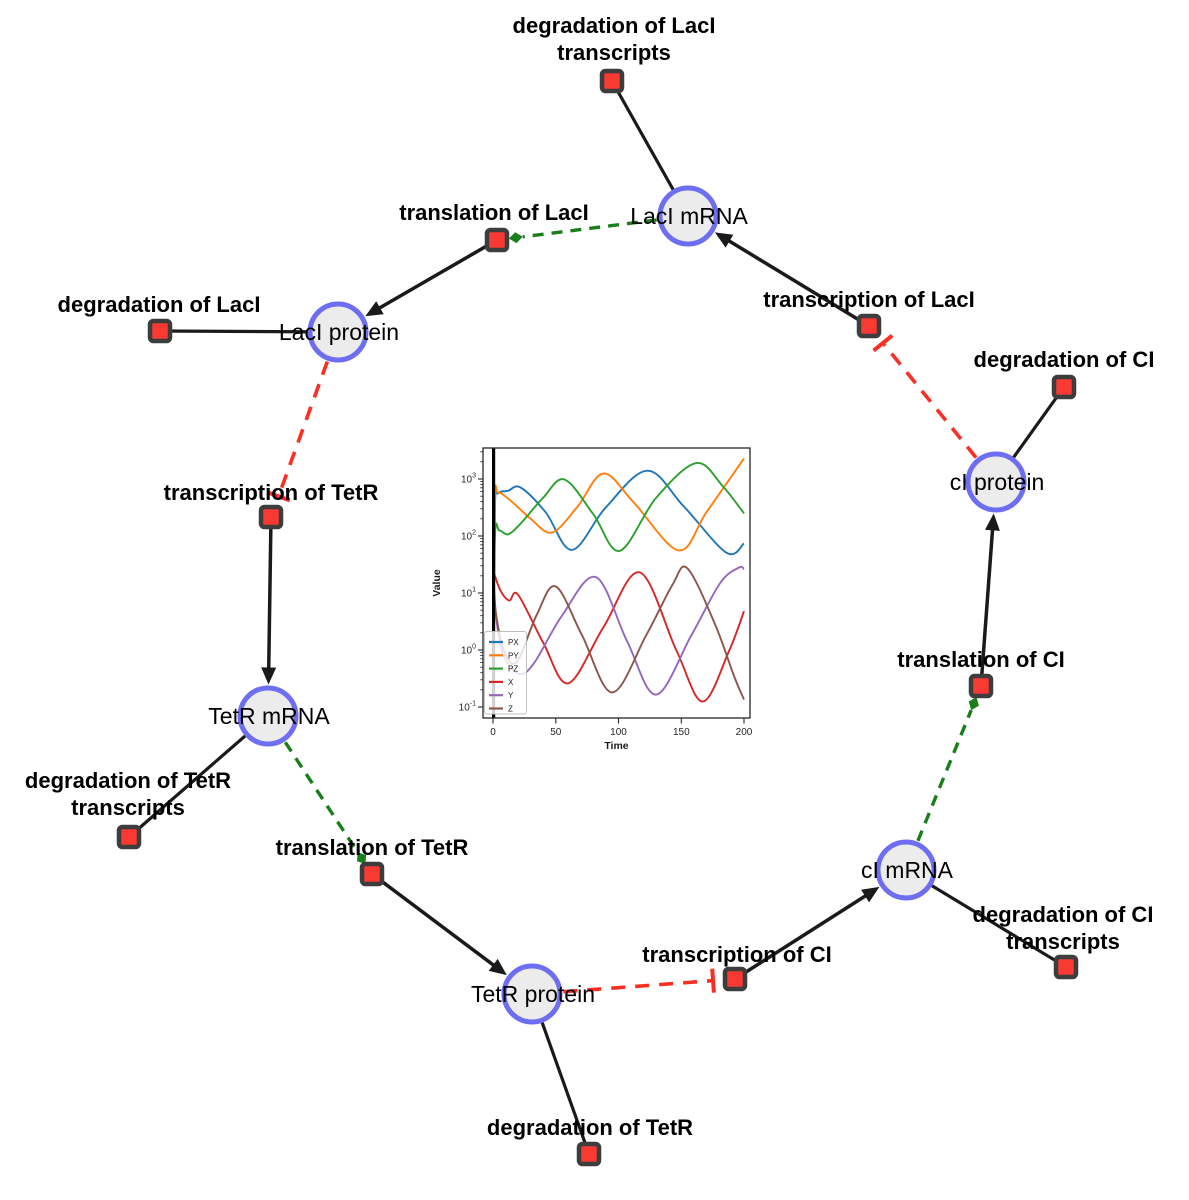 The width and height of the screenshot is (1189, 1200). Describe the element at coordinates (515, 238) in the screenshot. I see `edge-modifier-lacI_mRNA-translation_lacI-diamond` at that location.